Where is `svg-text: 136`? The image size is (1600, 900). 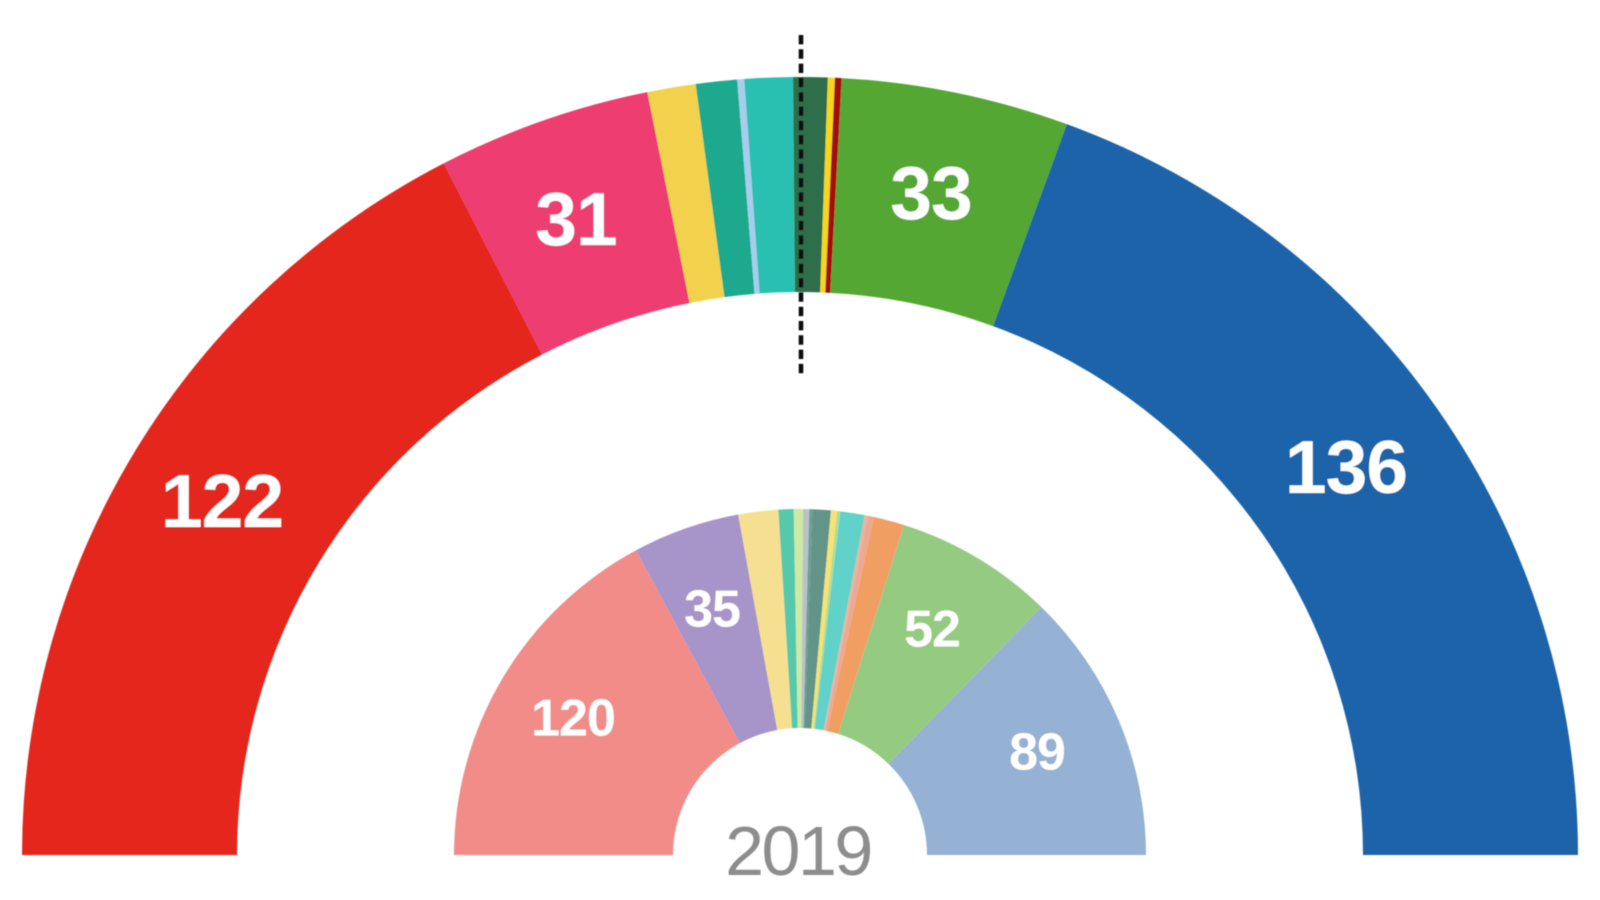
svg-text: 136 is located at coordinates (1346, 467).